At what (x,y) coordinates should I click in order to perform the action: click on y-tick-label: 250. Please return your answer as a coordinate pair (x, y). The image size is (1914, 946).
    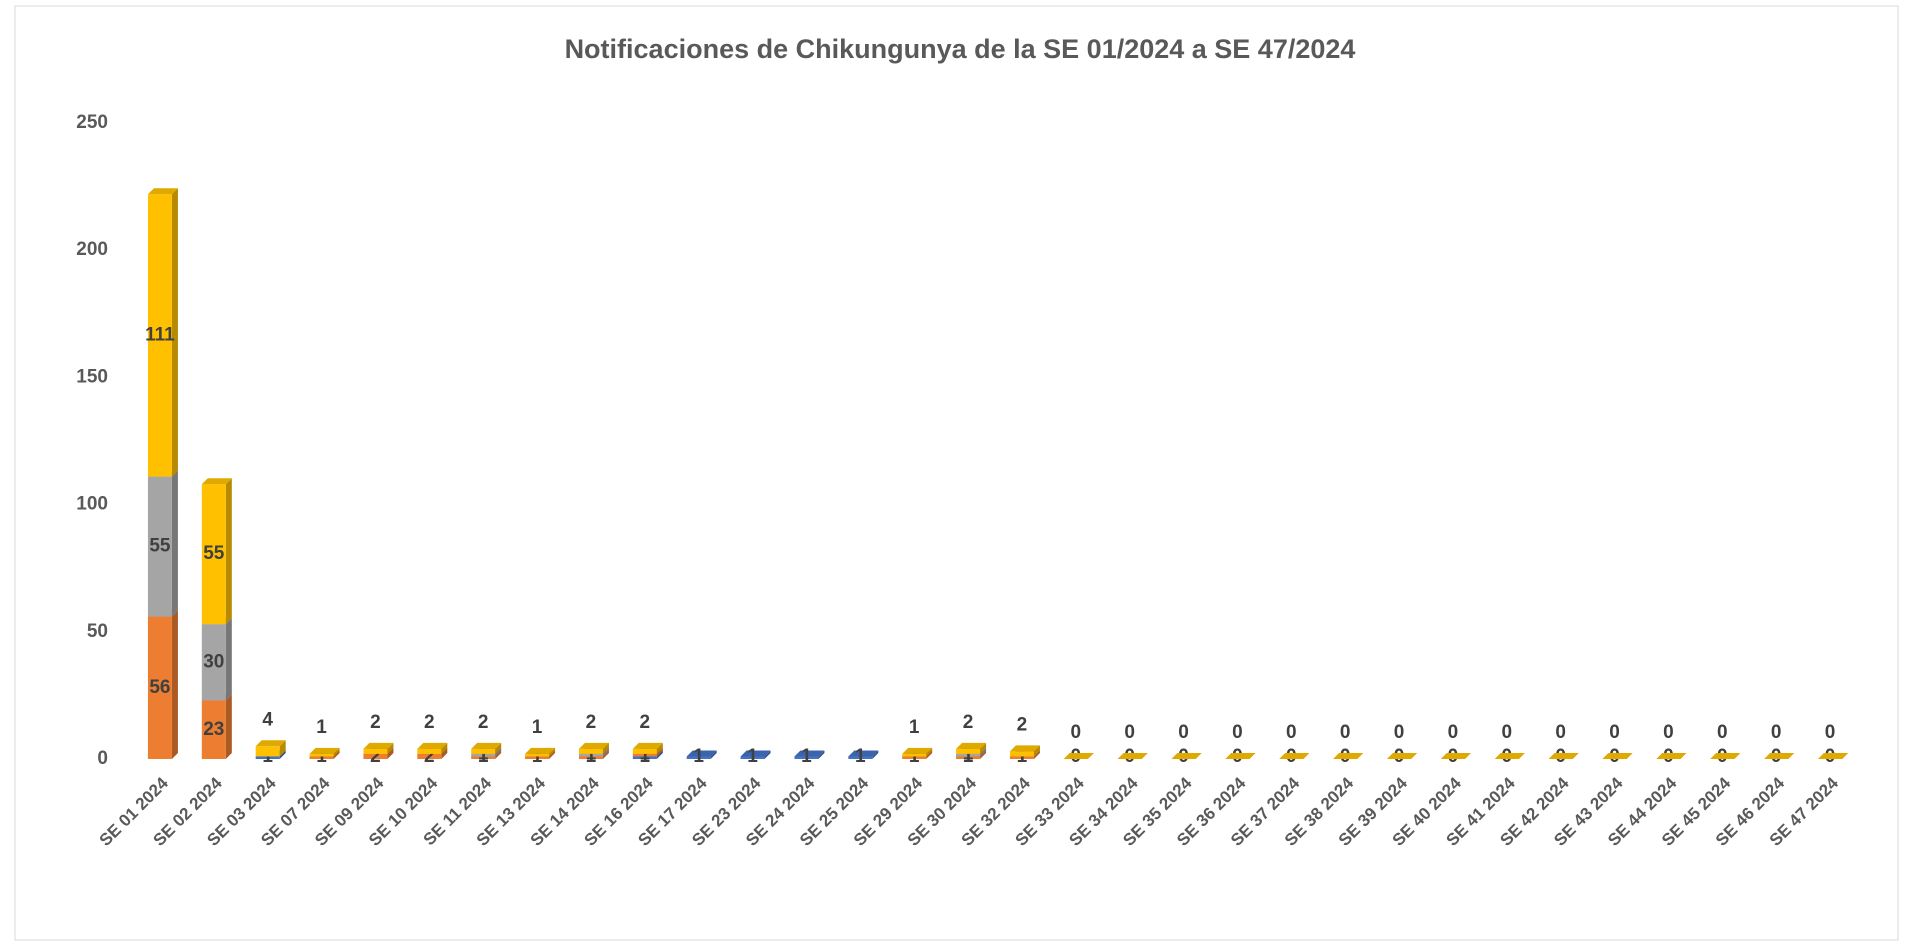
    Looking at the image, I should click on (92, 122).